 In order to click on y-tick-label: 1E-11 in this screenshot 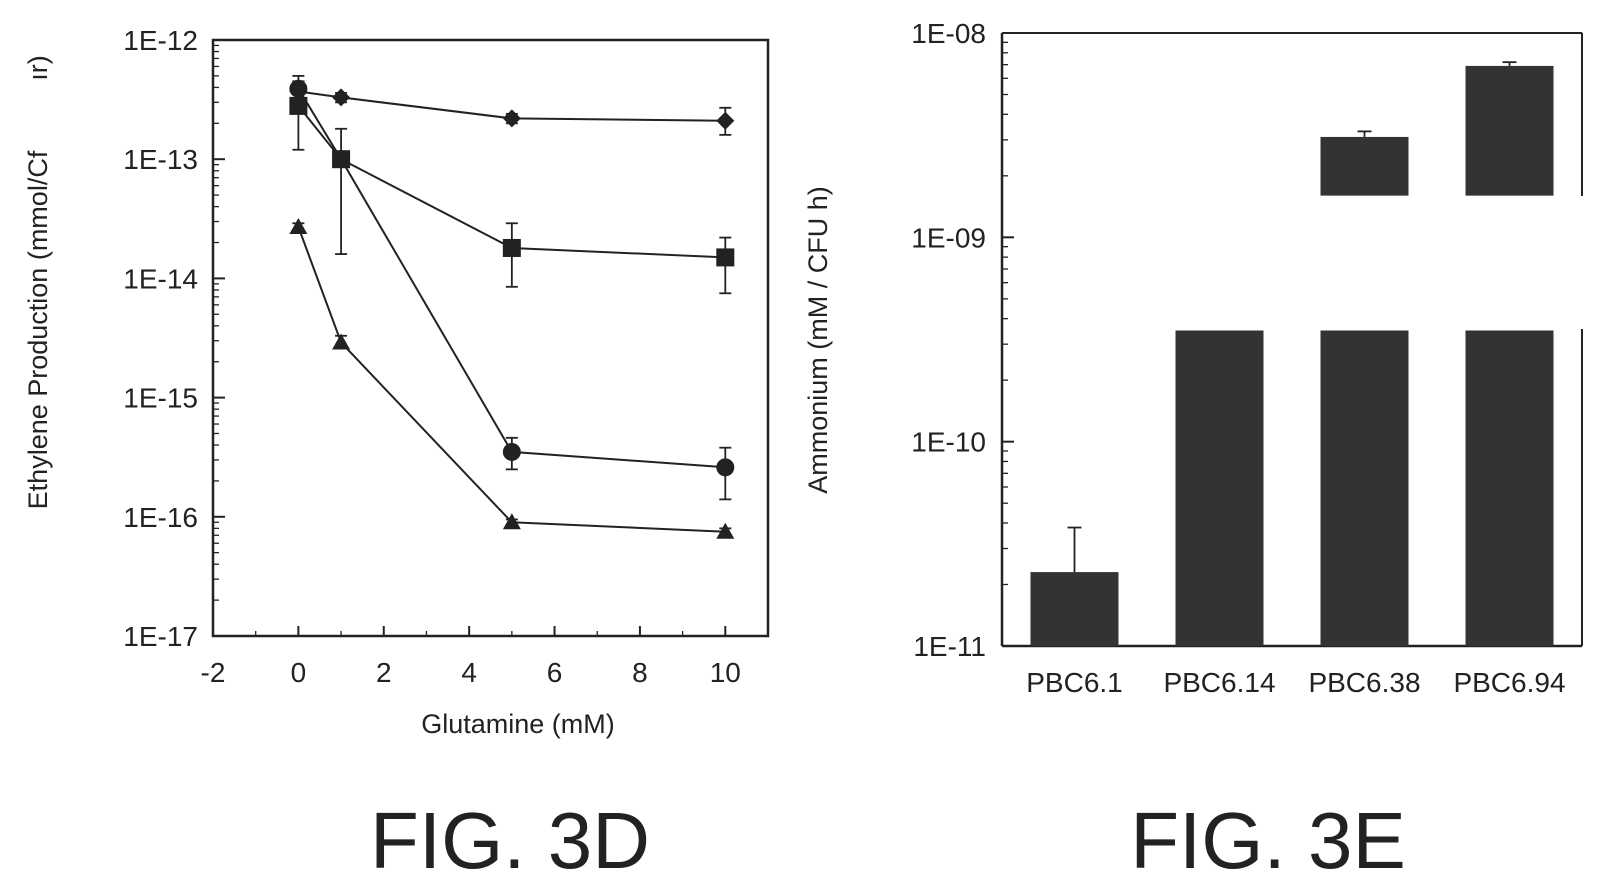, I will do `click(949, 646)`.